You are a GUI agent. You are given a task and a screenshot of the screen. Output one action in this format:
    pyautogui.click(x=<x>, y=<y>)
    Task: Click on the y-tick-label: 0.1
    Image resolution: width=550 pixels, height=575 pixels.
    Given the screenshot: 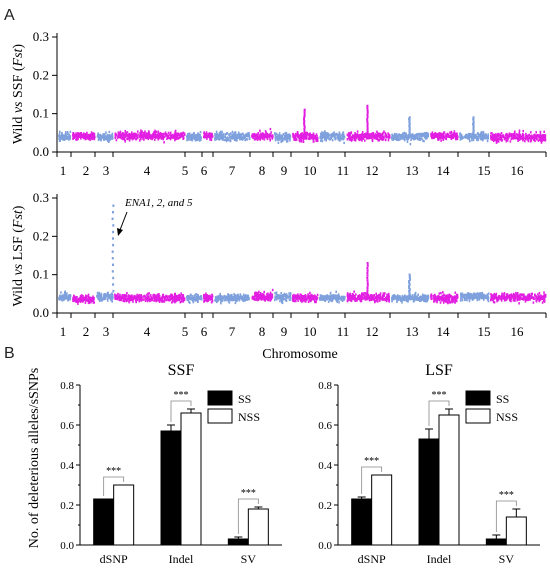 What is the action you would take?
    pyautogui.click(x=41, y=113)
    